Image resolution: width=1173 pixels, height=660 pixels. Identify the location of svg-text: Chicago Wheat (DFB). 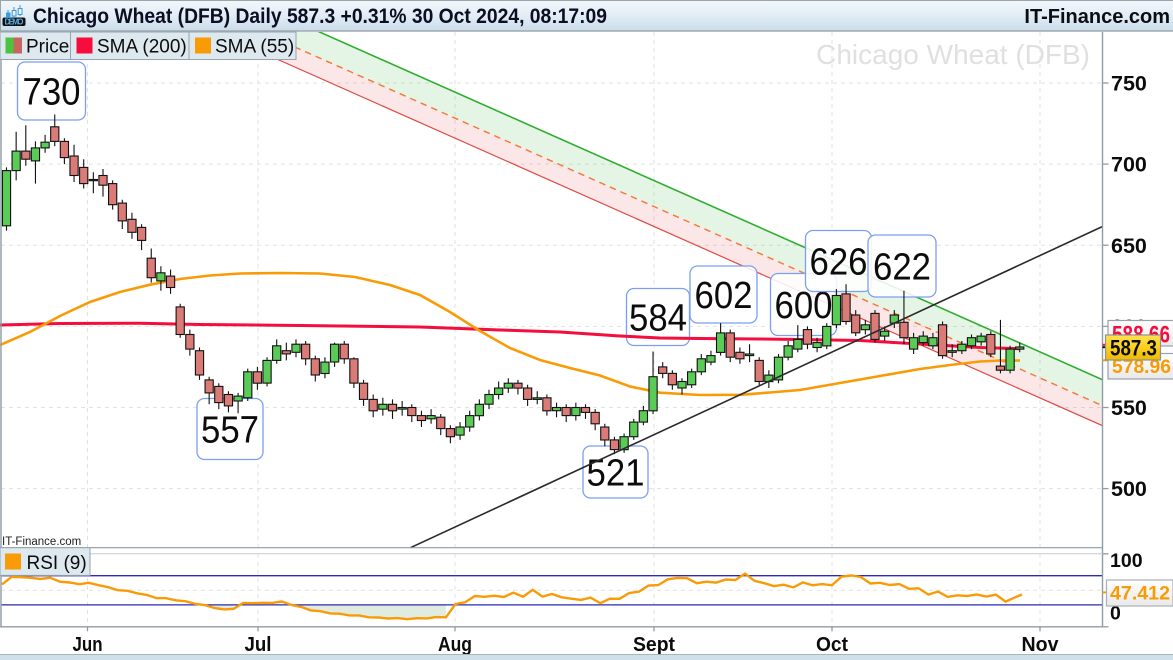
(953, 54).